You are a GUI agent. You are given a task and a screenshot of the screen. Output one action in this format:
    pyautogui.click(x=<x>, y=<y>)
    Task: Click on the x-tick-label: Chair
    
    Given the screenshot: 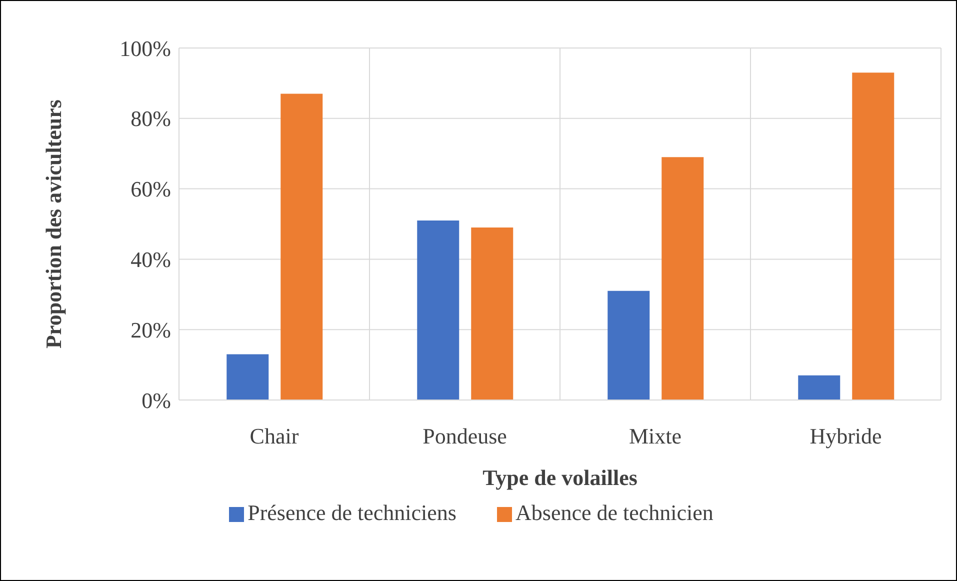 What is the action you would take?
    pyautogui.click(x=275, y=436)
    